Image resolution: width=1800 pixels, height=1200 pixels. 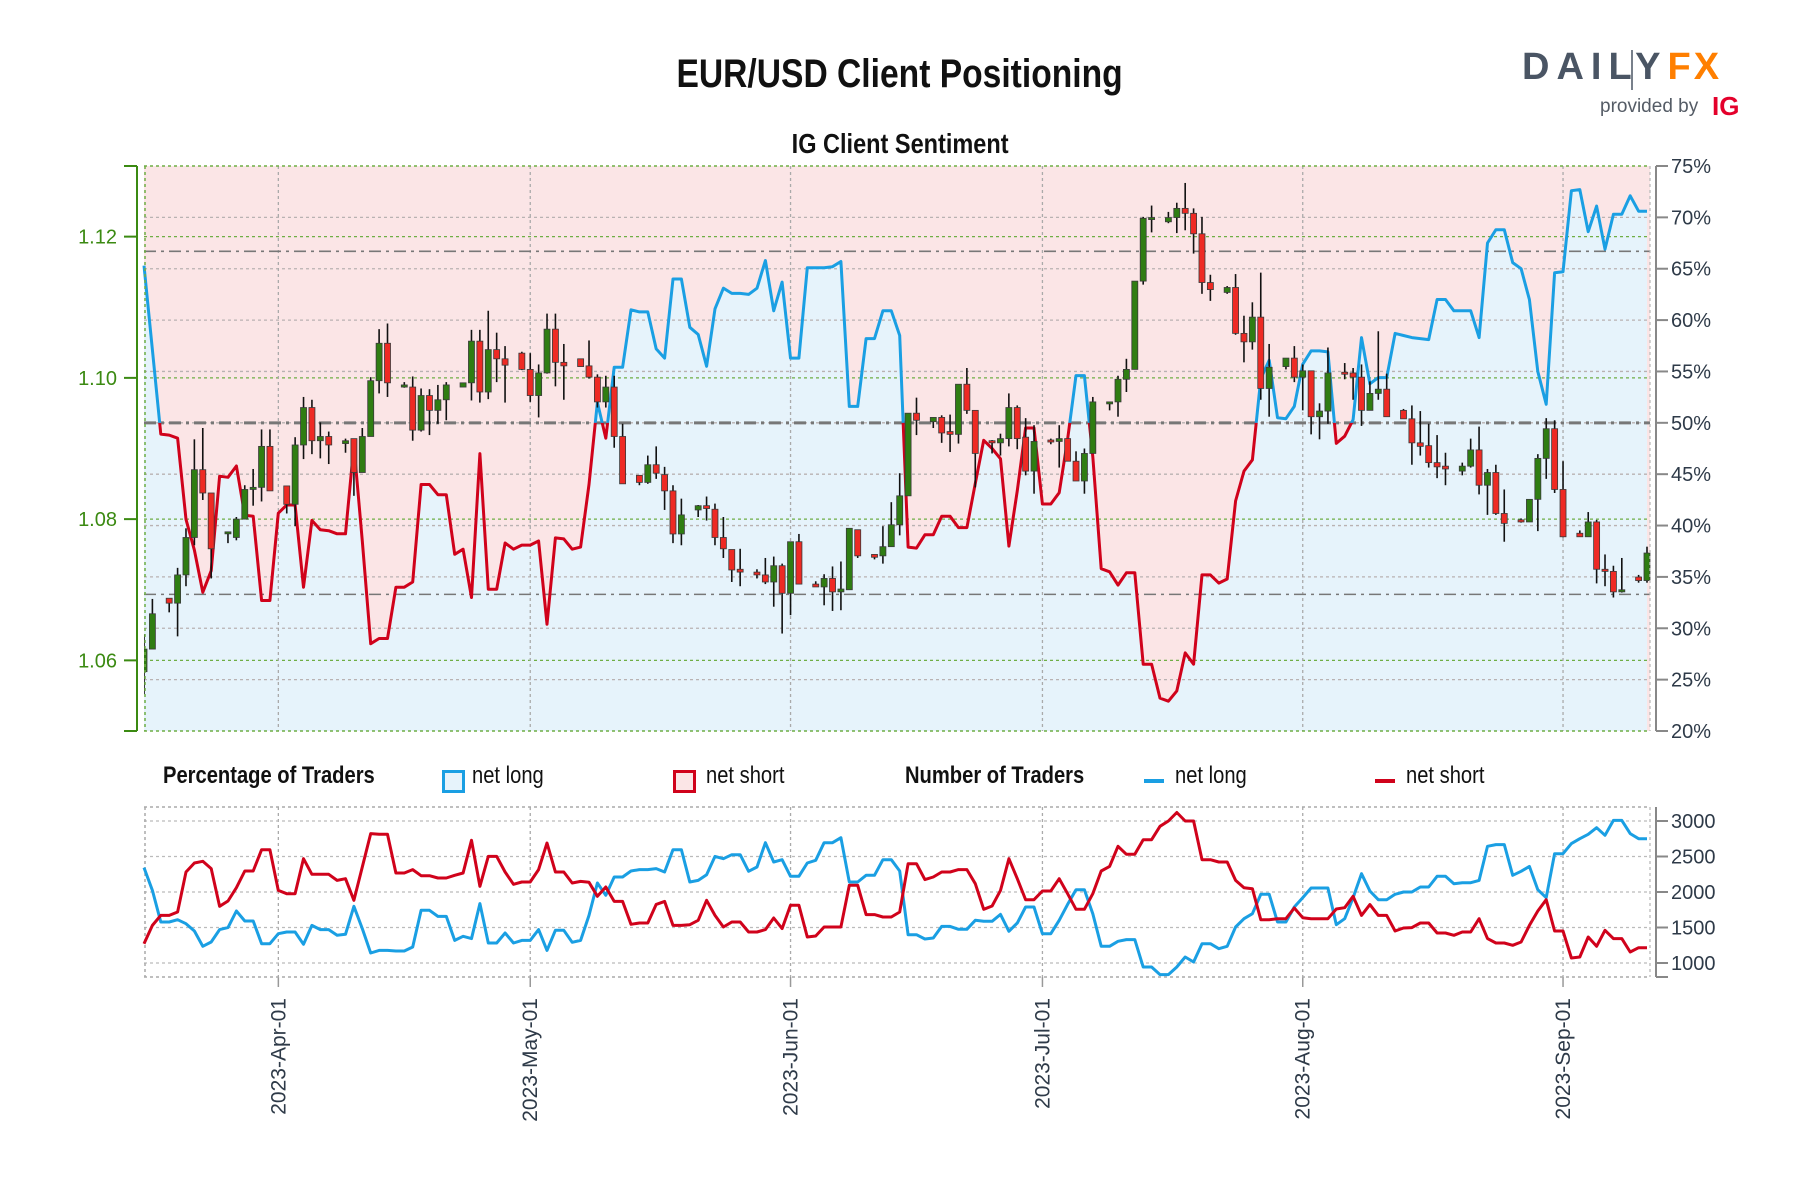 What do you see at coordinates (97, 661) in the screenshot?
I see `price-tick-label: 1.06` at bounding box center [97, 661].